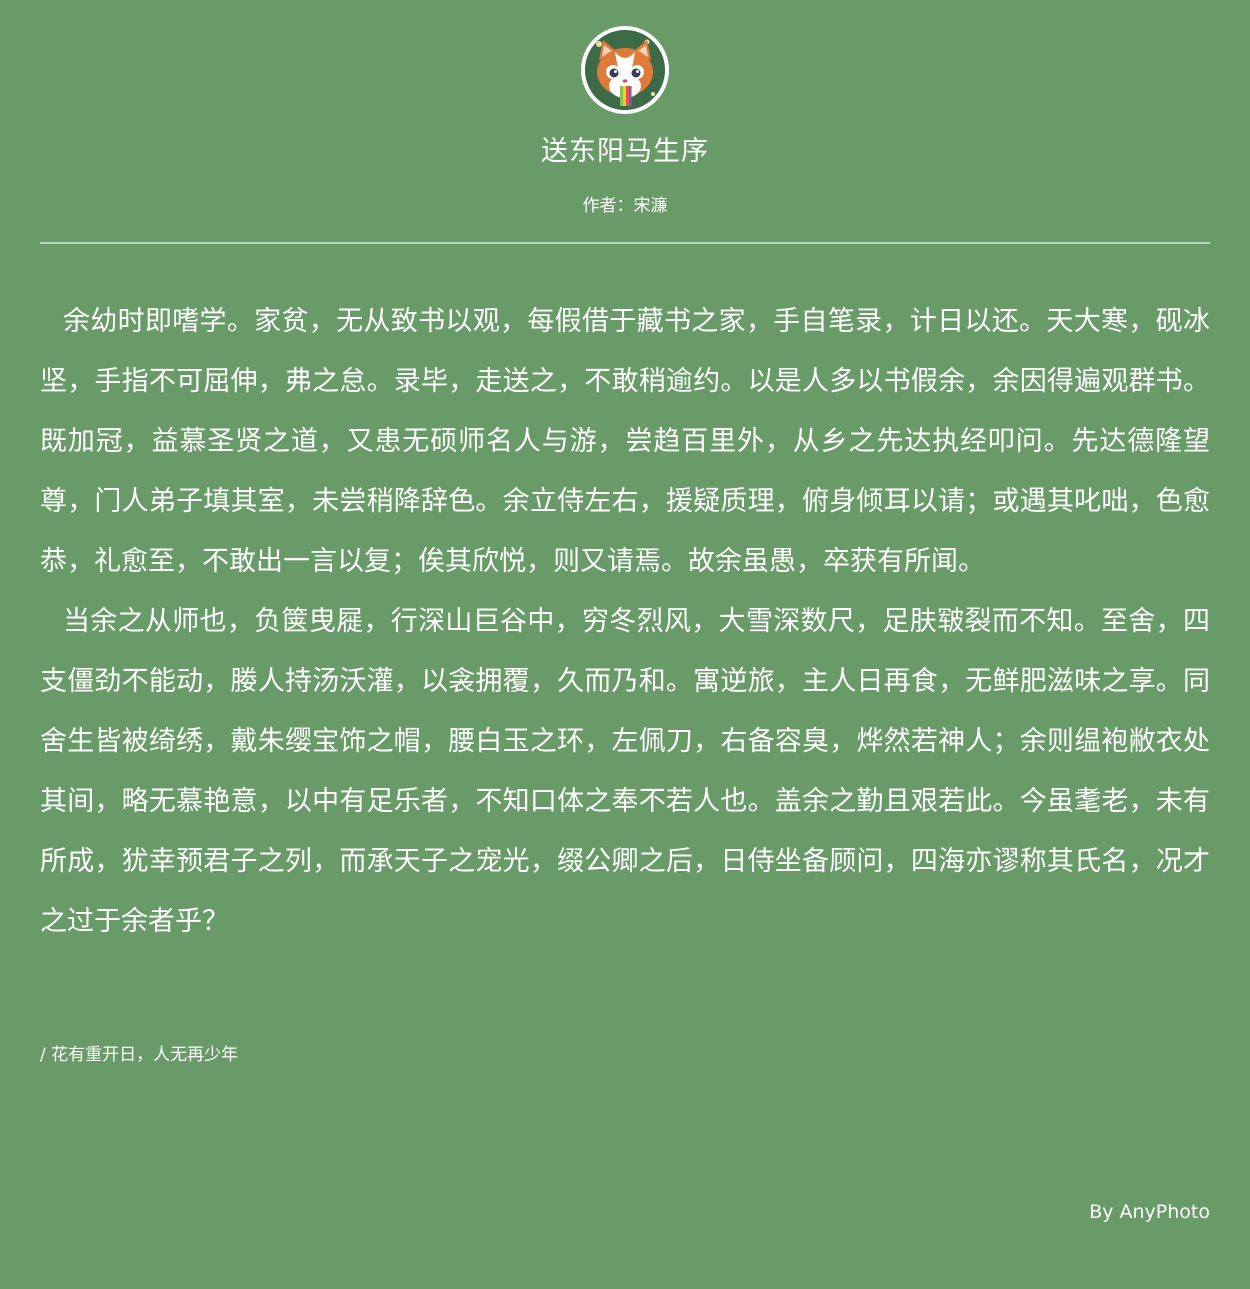 This screenshot has width=1250, height=1289. Describe the element at coordinates (625, 151) in the screenshot. I see `page-title: 送东阳马生序` at that location.